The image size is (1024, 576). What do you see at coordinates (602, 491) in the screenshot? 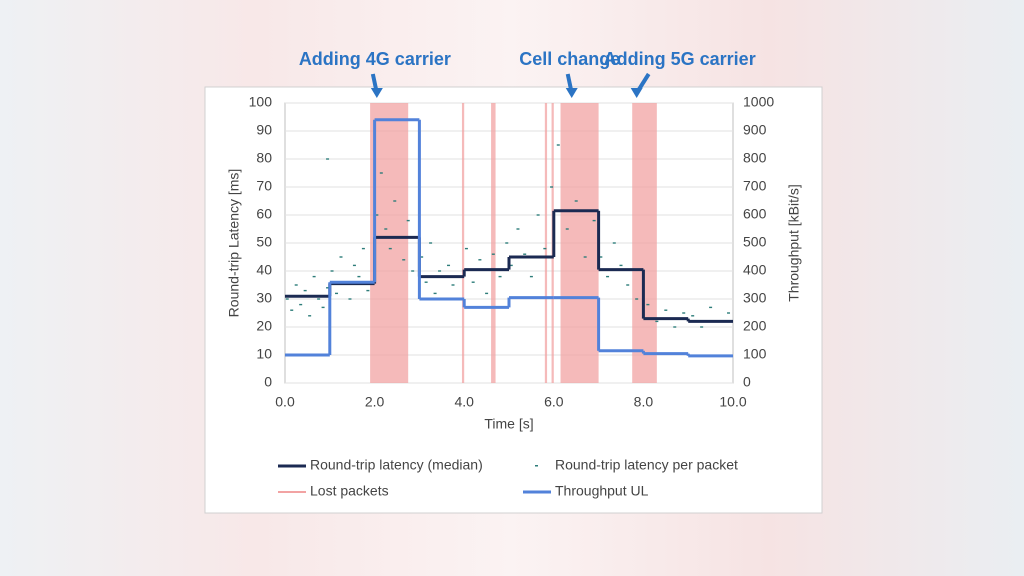
I see `legend-label: Throughput UL` at bounding box center [602, 491].